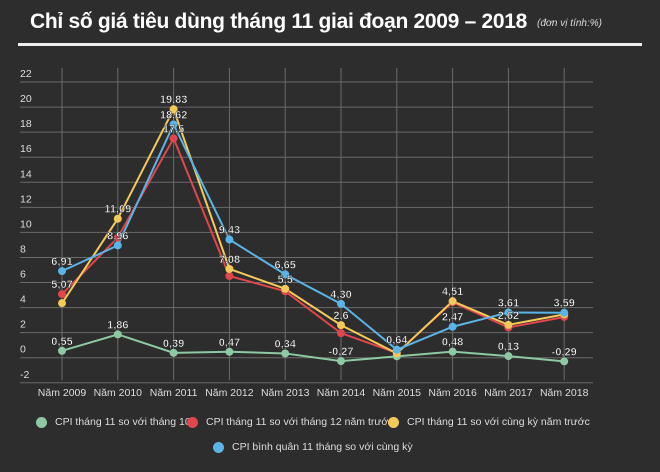  Describe the element at coordinates (229, 343) in the screenshot. I see `data-label: 0,47` at that location.